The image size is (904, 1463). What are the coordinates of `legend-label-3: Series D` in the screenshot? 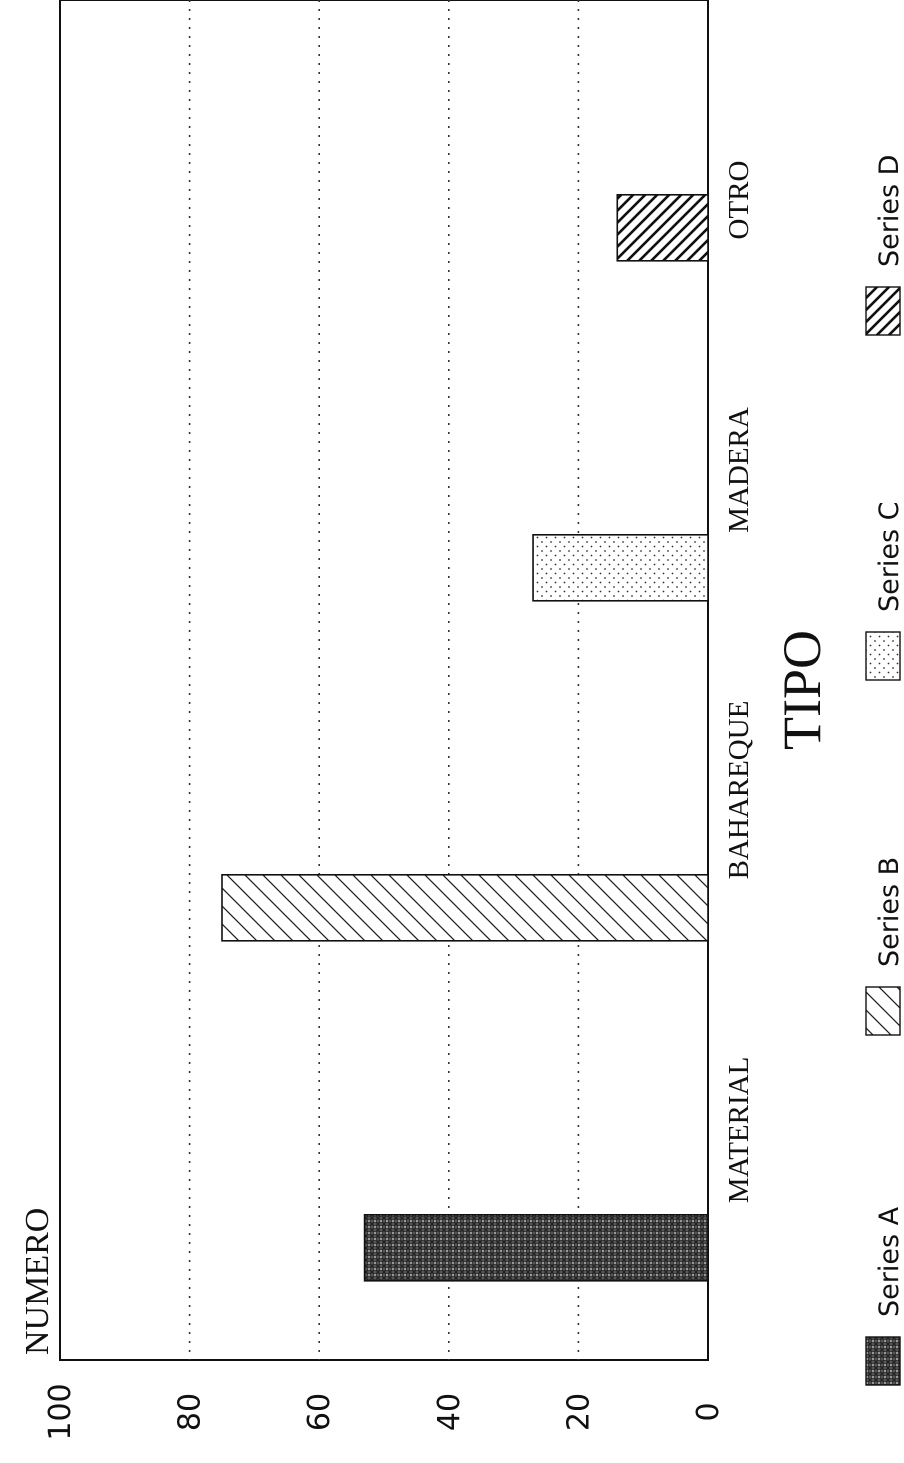 It's located at (889, 211).